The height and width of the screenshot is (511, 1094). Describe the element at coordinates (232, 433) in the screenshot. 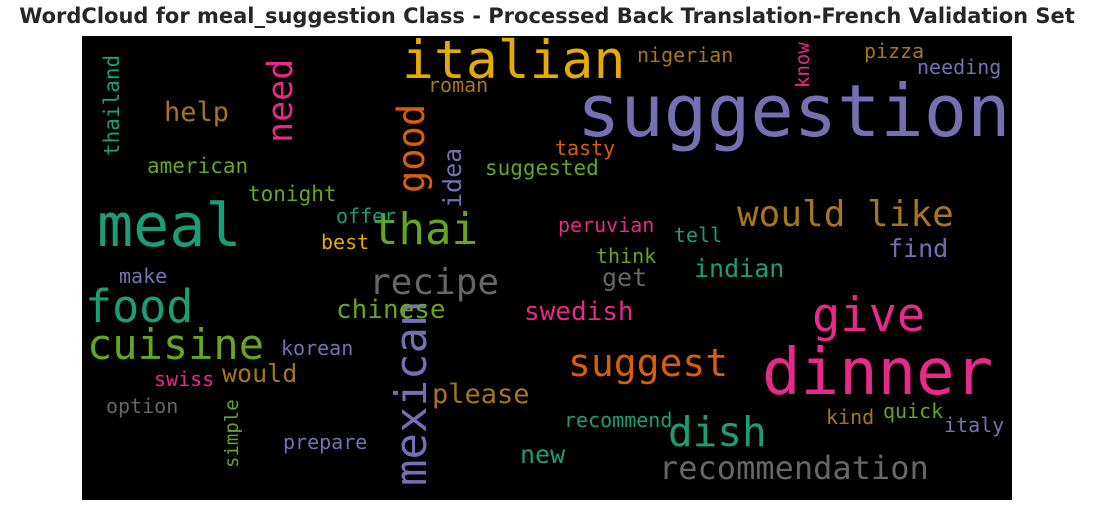

I see `word-simple: simple` at that location.